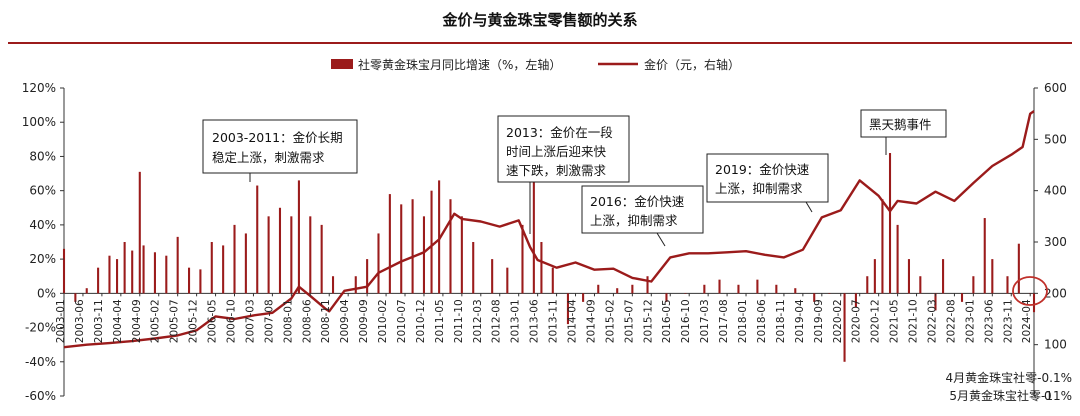  I want to click on annotation-2019: 2019：金价快速 上涨，抑制需求, so click(767, 183).